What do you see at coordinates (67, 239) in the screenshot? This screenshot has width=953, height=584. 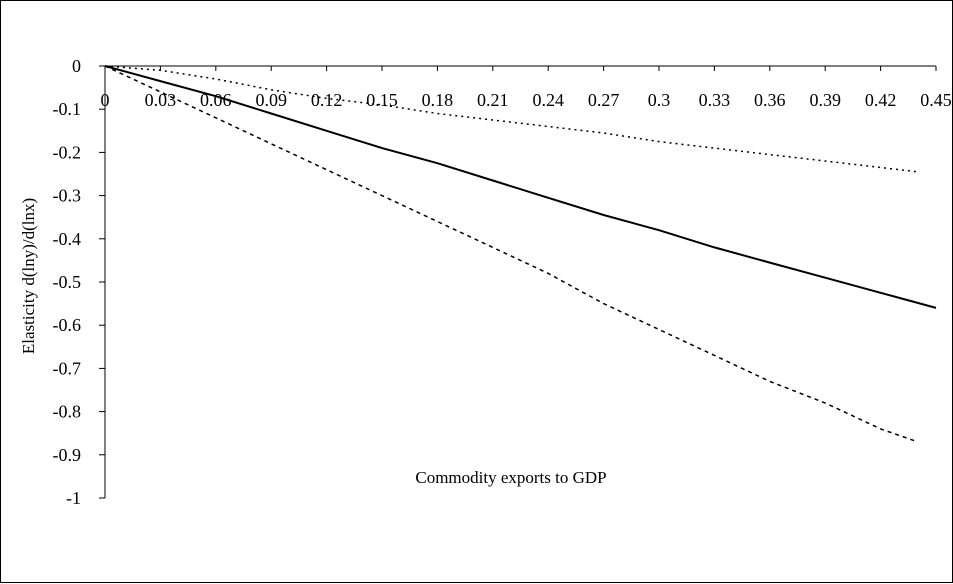 I see `y-tick-label: -0.4` at bounding box center [67, 239].